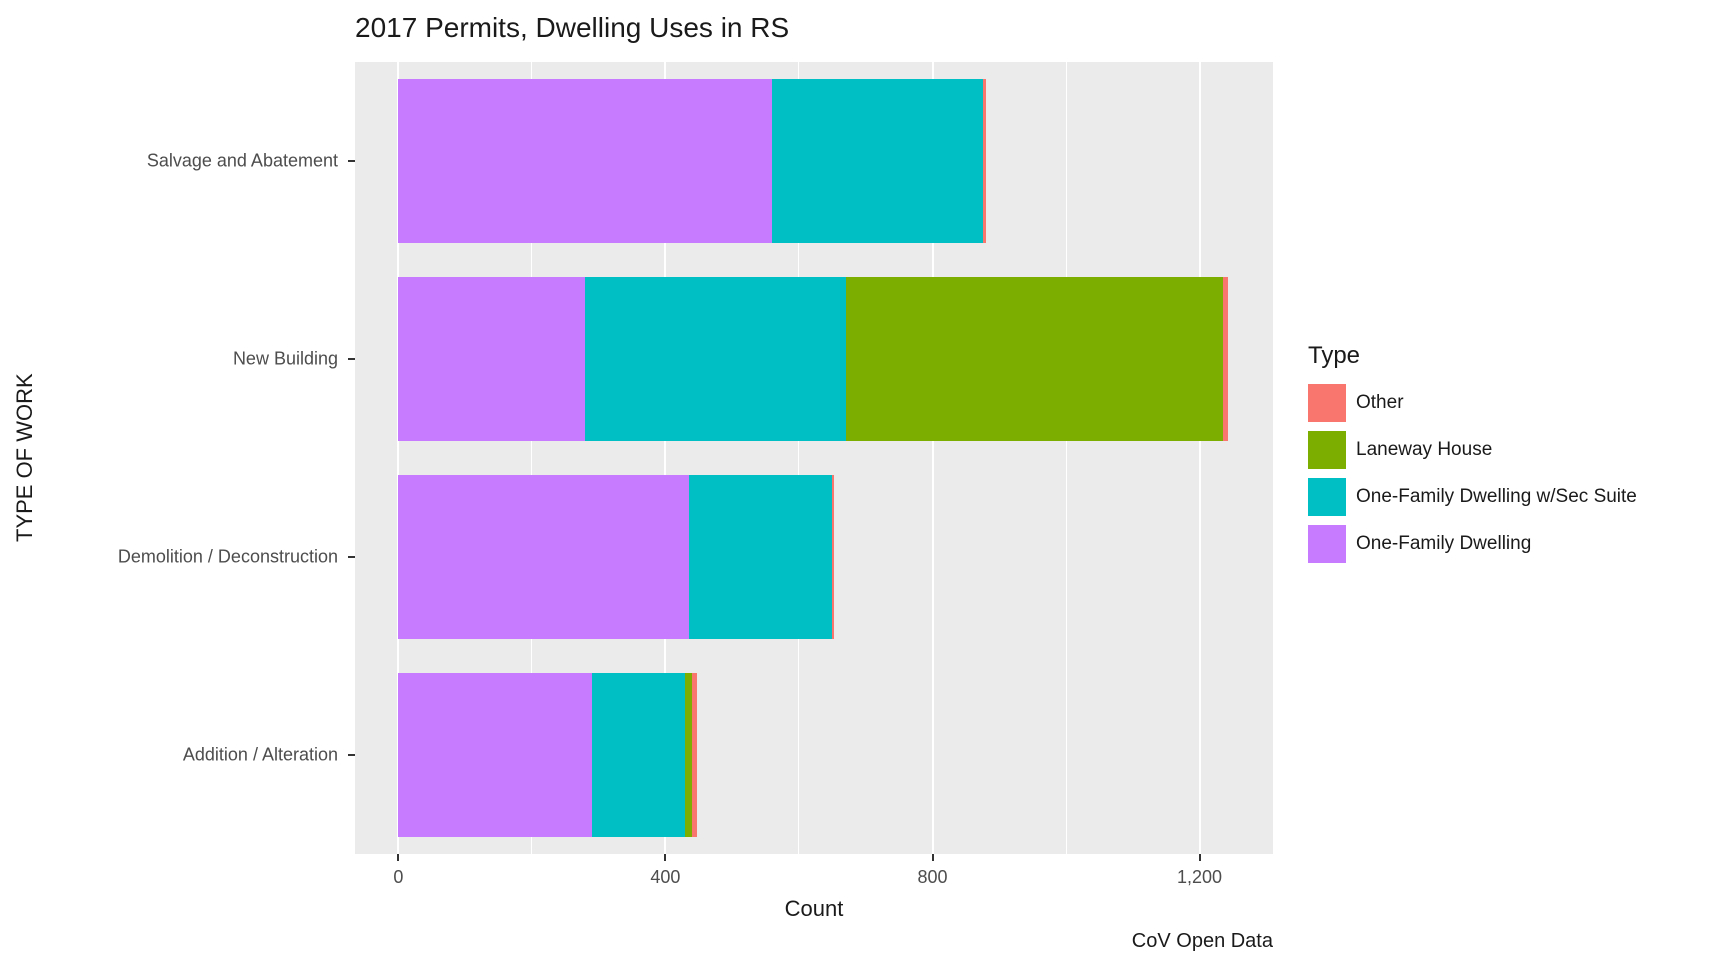 Image resolution: width=1728 pixels, height=960 pixels. I want to click on y-tick-label: New Building, so click(285, 358).